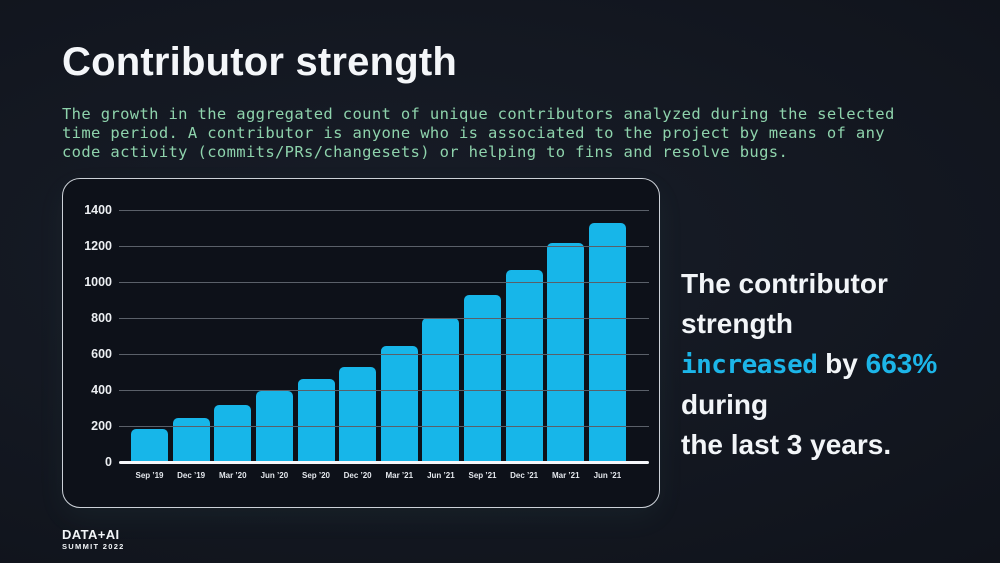  What do you see at coordinates (357, 475) in the screenshot?
I see `x-tick-label: Dec ’20` at bounding box center [357, 475].